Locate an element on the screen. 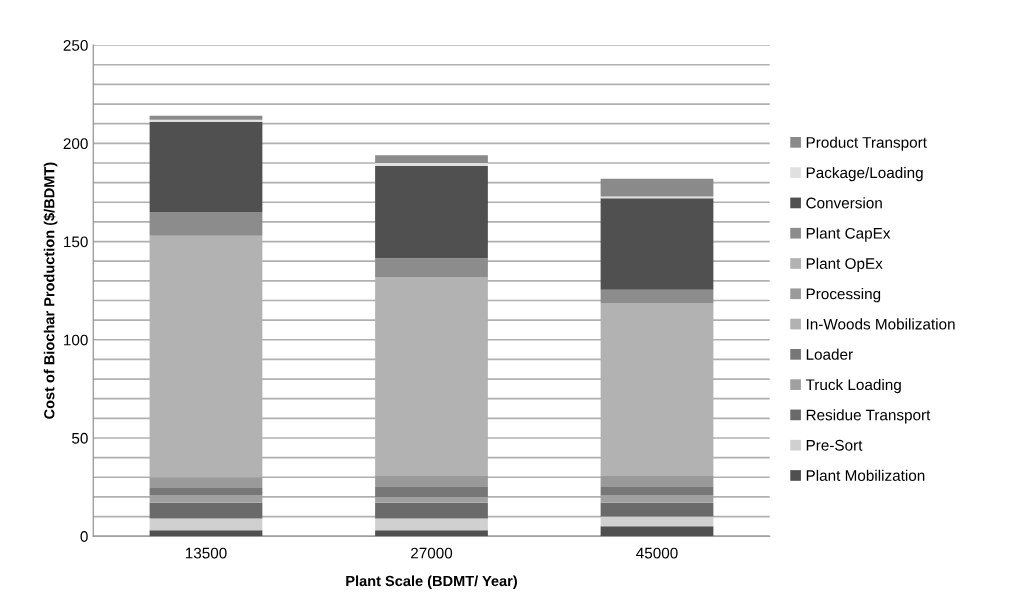 The image size is (1036, 610). x-tick-label: 45000 is located at coordinates (657, 553).